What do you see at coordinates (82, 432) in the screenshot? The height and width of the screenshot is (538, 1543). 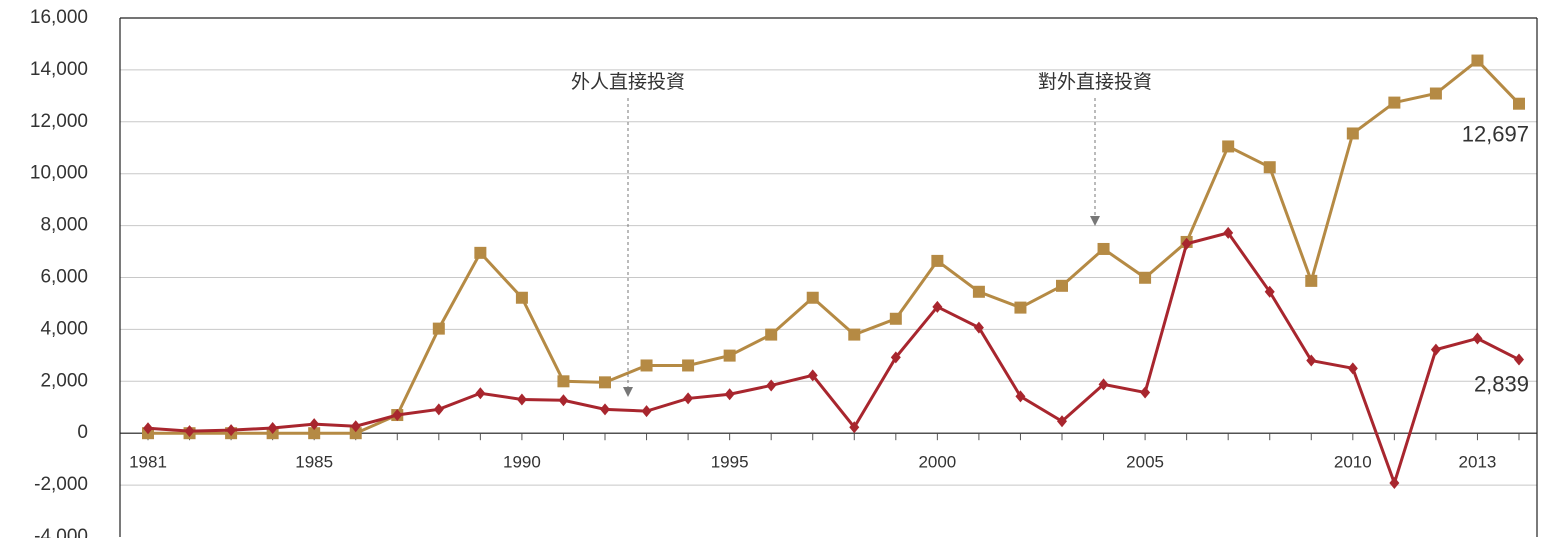 I see `y-tick-label: 0` at bounding box center [82, 432].